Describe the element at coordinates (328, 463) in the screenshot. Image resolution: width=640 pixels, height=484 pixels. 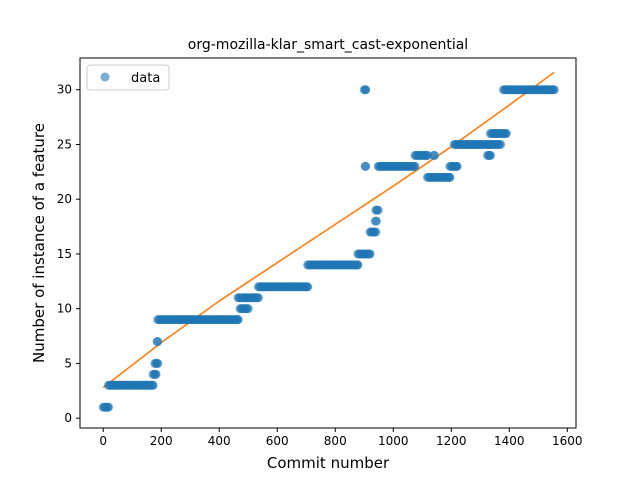
I see `x-axis-label: Commit number` at that location.